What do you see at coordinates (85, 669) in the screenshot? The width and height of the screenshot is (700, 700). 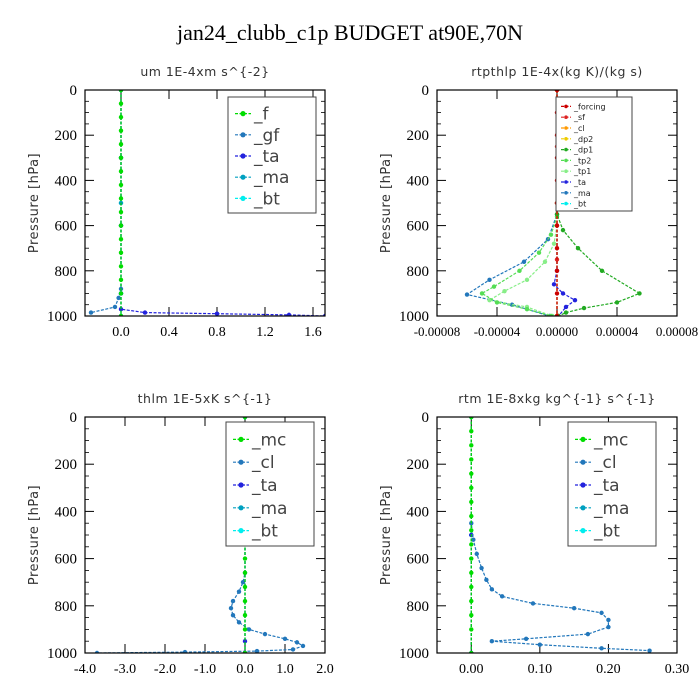 I see `x-tick-label: -4.0` at bounding box center [85, 669].